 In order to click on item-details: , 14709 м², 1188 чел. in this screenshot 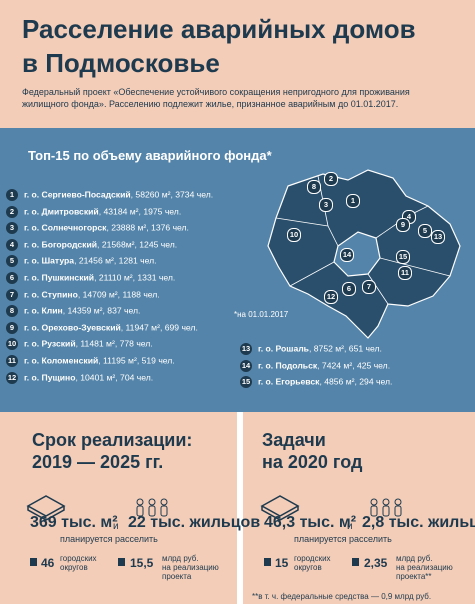, I will do `click(118, 293)`.